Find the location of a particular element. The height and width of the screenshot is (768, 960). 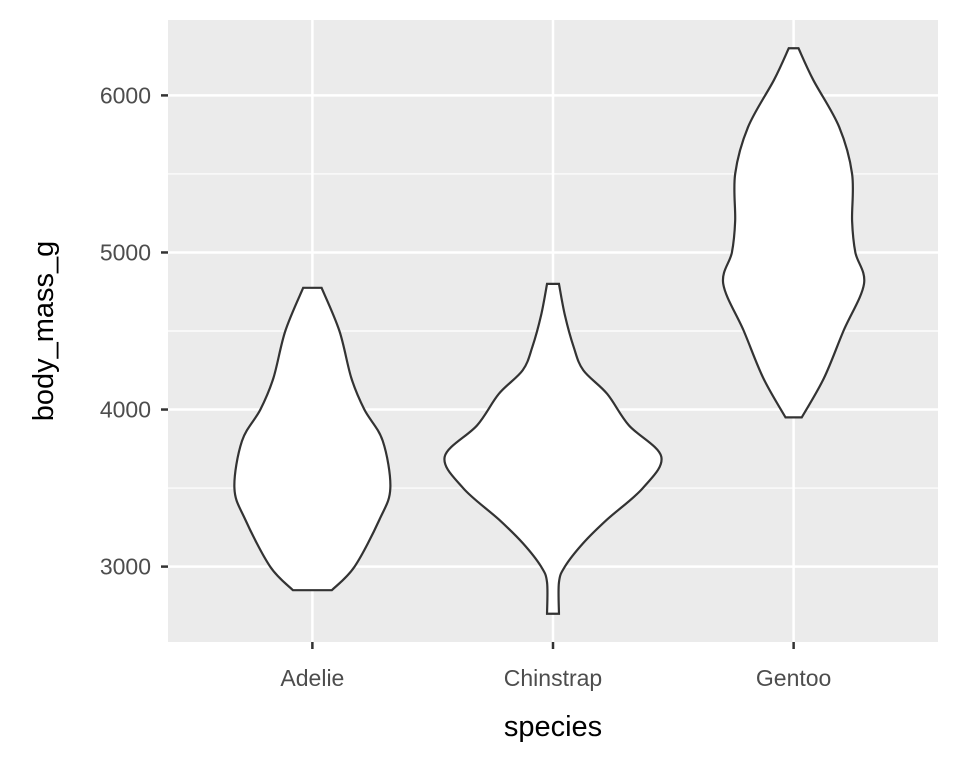

violin-gentoo is located at coordinates (793, 233).